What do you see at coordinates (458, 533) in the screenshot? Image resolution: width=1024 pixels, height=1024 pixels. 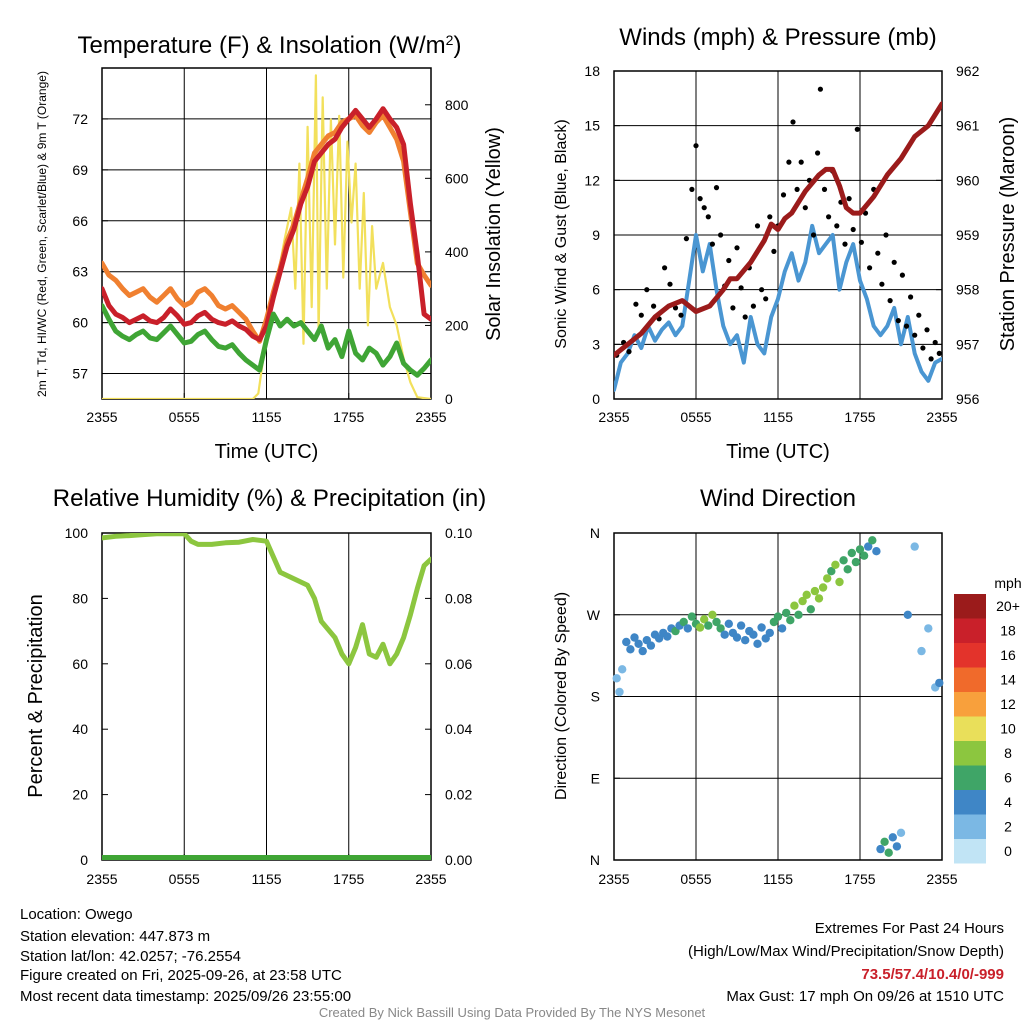 I see `y-right-tick-label: 0.10` at bounding box center [458, 533].